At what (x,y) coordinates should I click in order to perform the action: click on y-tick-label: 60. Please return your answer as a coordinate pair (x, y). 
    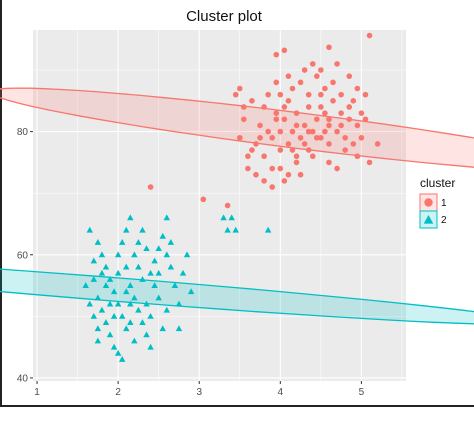
    Looking at the image, I should click on (23, 255).